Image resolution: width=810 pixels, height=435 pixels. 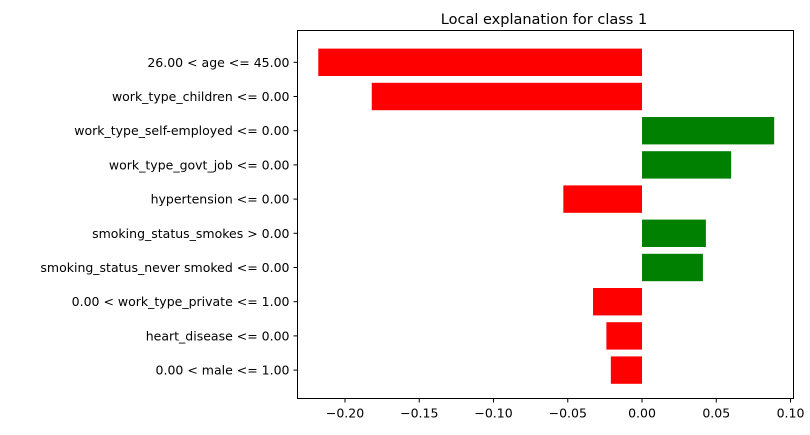 What do you see at coordinates (716, 413) in the screenshot?
I see `x-tick-label: 0.05` at bounding box center [716, 413].